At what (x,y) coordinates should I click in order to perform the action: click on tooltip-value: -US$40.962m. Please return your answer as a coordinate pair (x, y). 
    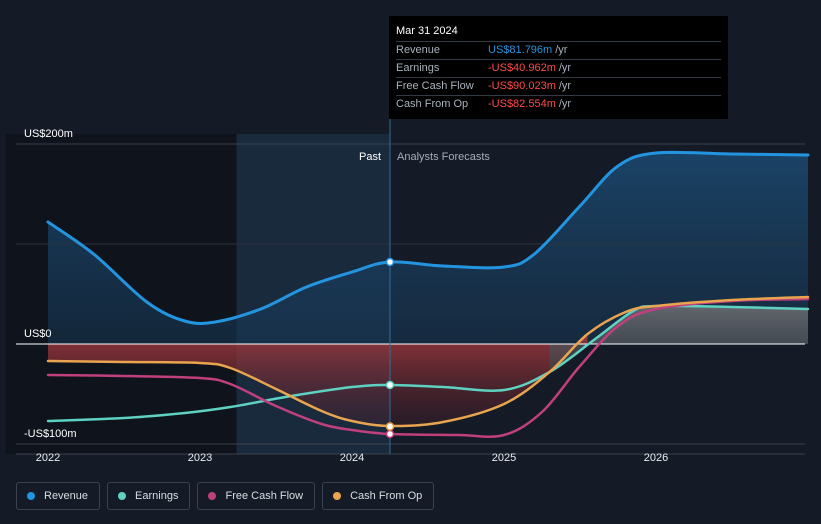
    Looking at the image, I should click on (522, 68).